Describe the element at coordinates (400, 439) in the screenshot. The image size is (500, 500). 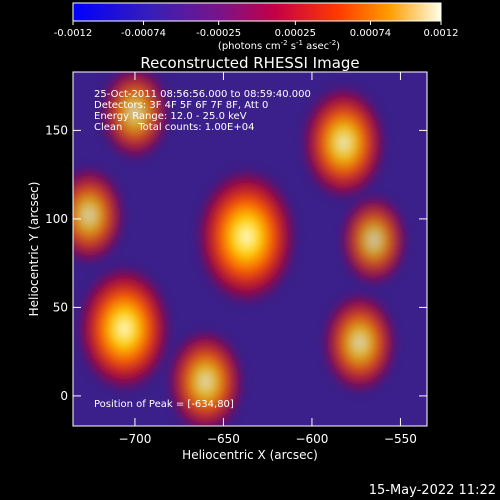
I see `x-tick-label: −550` at that location.